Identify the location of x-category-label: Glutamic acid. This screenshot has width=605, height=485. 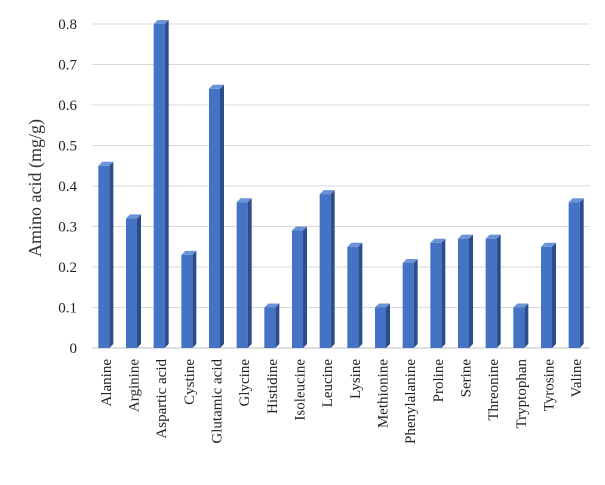
(218, 401).